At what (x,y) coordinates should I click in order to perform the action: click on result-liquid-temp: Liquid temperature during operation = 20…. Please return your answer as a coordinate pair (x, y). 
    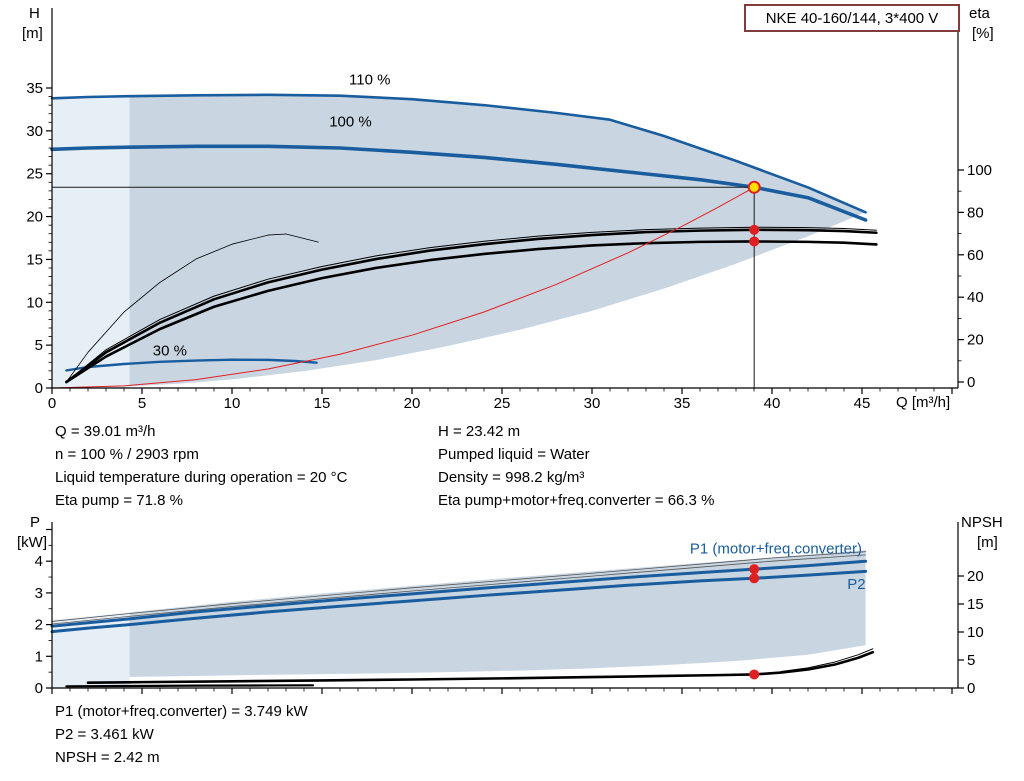
    Looking at the image, I should click on (201, 477).